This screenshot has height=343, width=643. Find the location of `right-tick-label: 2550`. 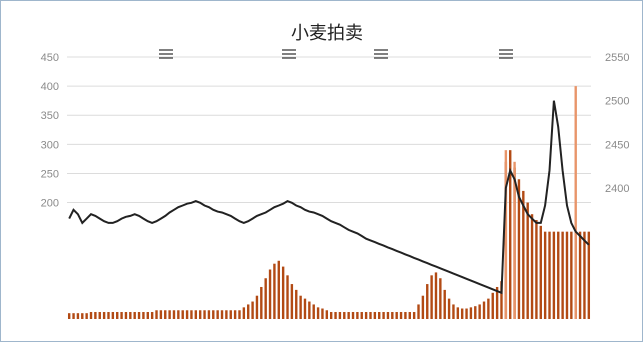

right-tick-label: 2550 is located at coordinates (617, 58).